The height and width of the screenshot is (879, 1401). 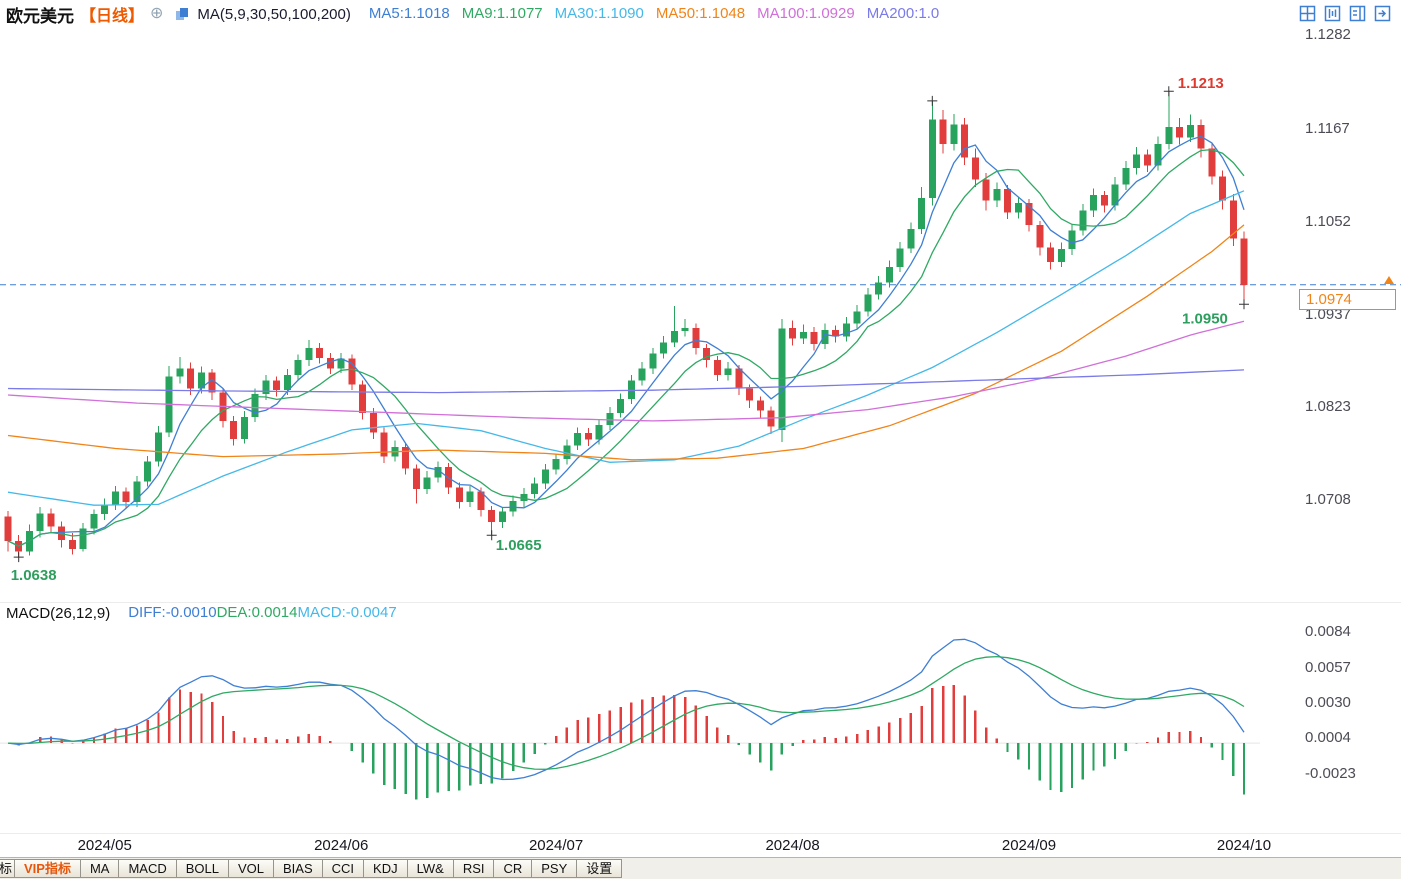 What do you see at coordinates (1244, 845) in the screenshot?
I see `date-axis-label: 2024/10` at bounding box center [1244, 845].